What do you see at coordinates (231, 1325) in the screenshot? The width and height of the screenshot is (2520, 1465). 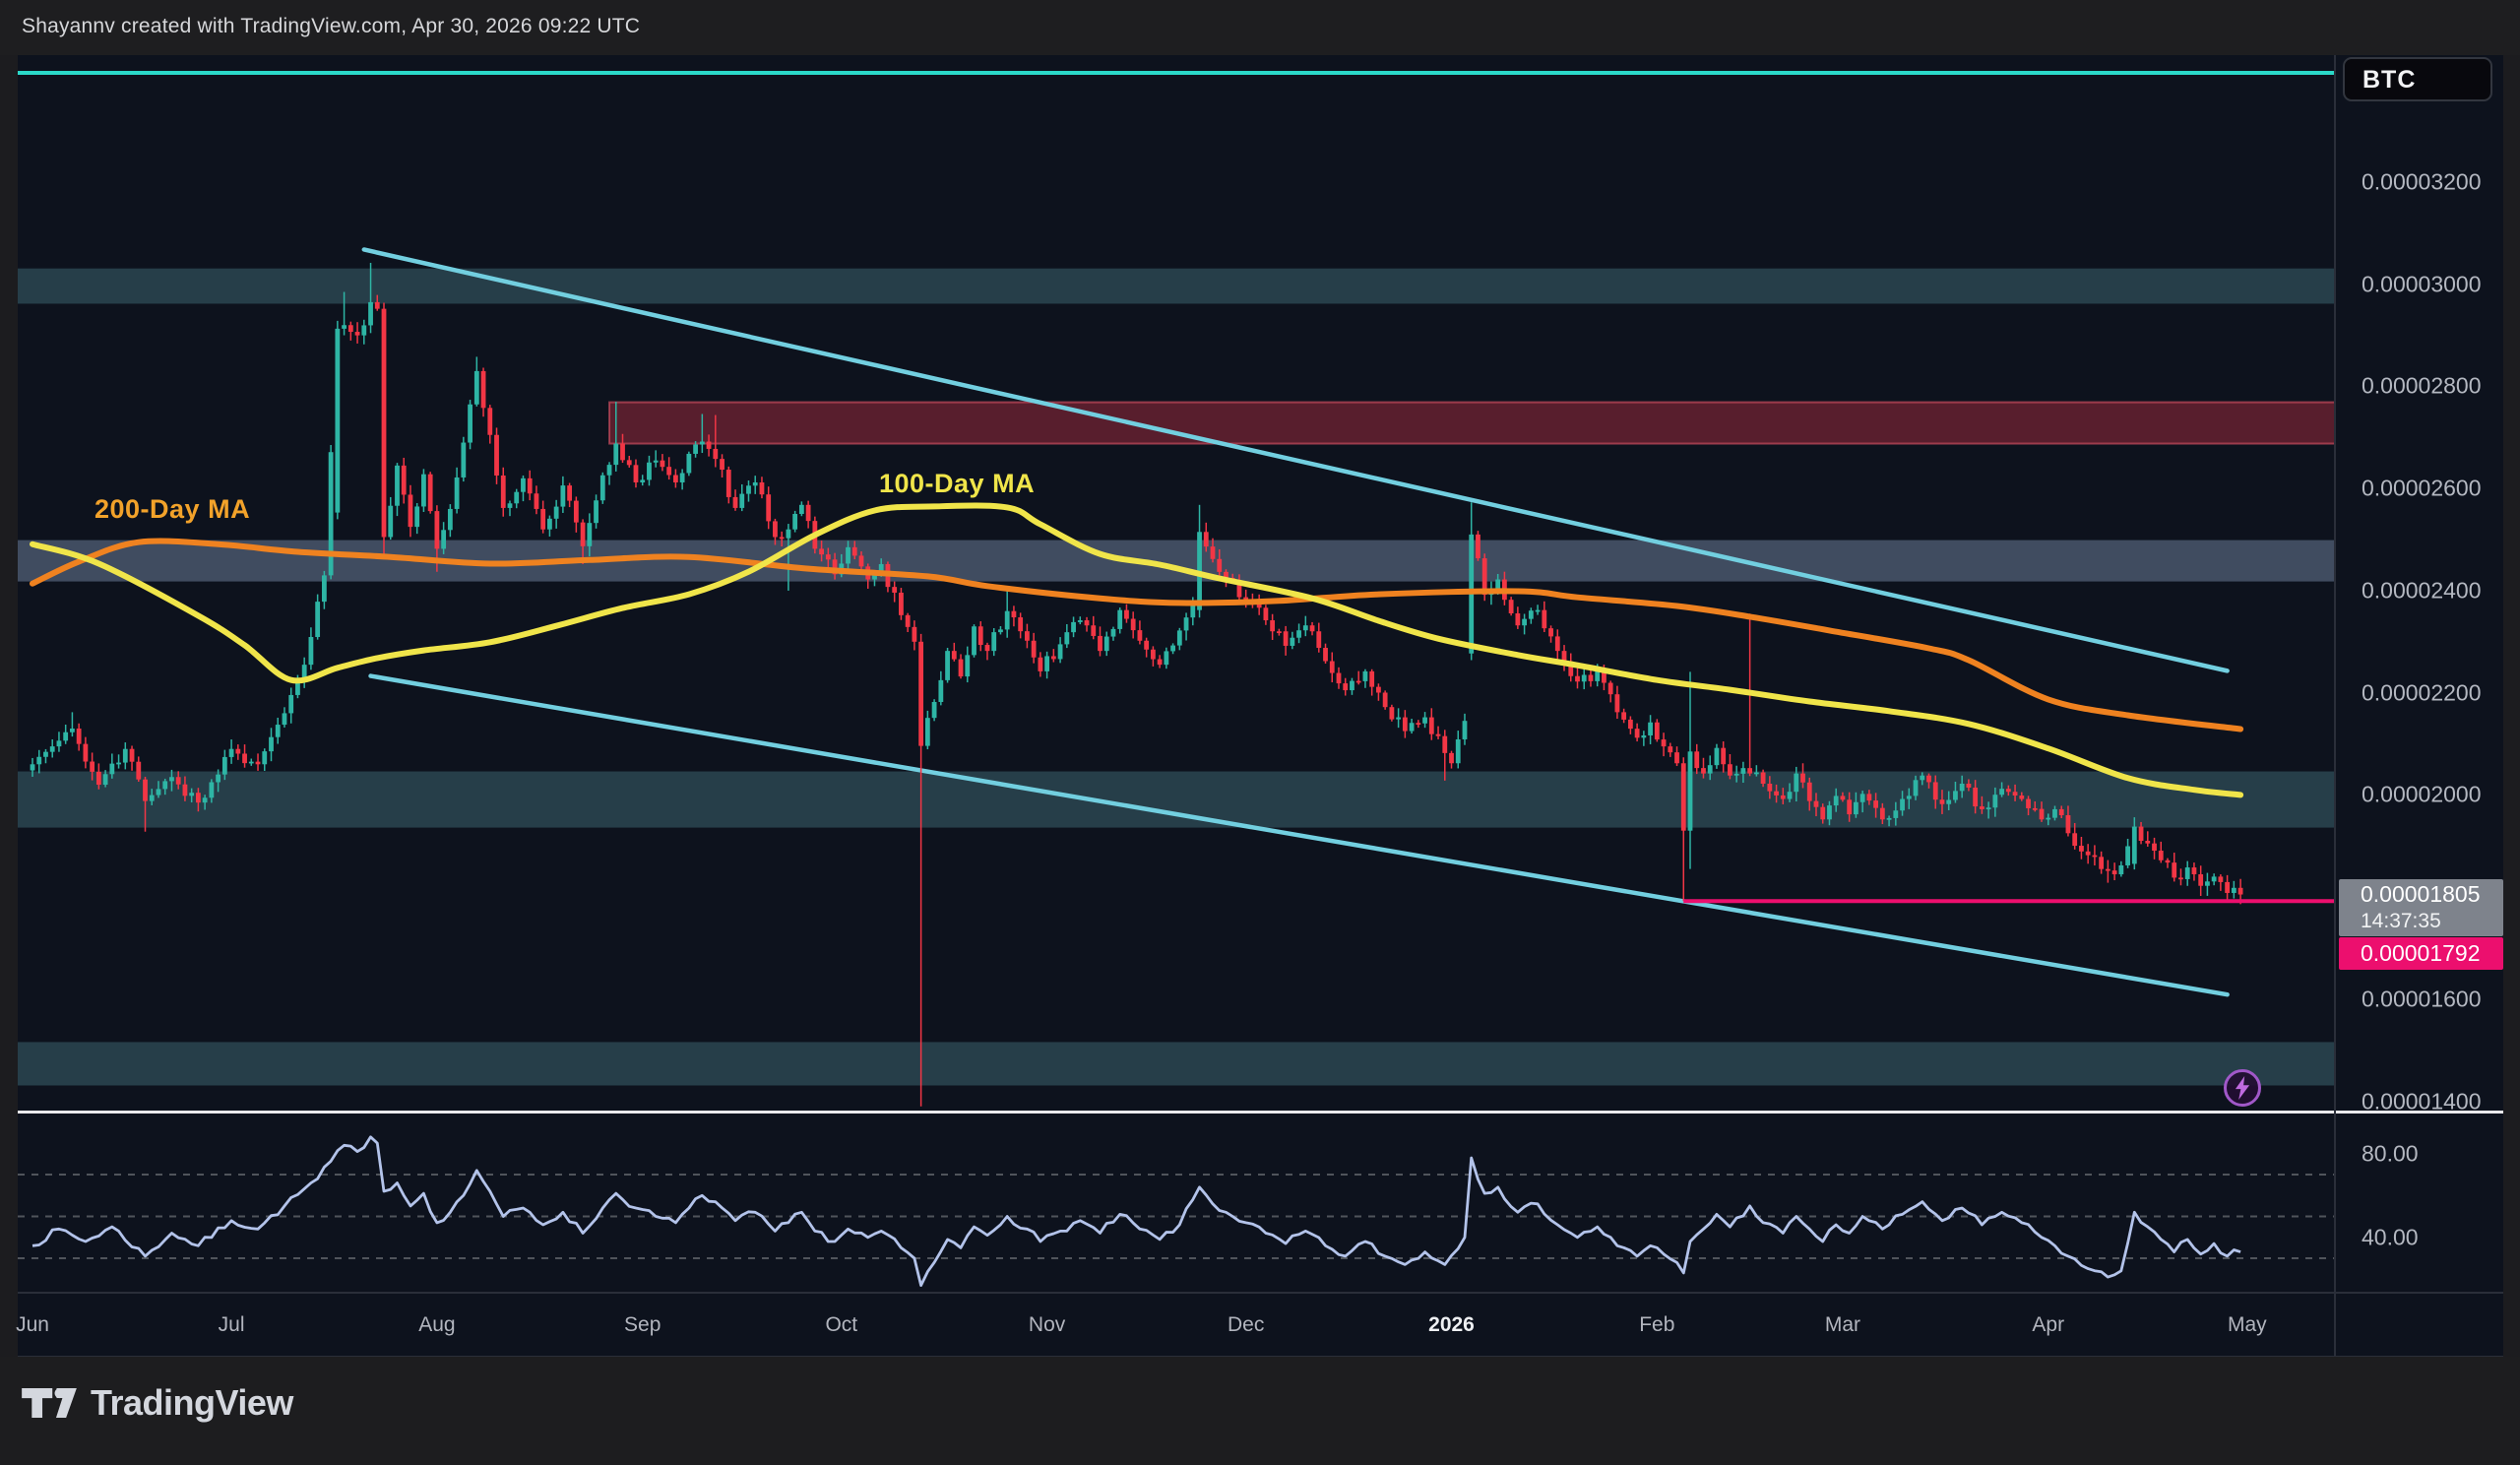 I see `time-tick: Jul` at bounding box center [231, 1325].